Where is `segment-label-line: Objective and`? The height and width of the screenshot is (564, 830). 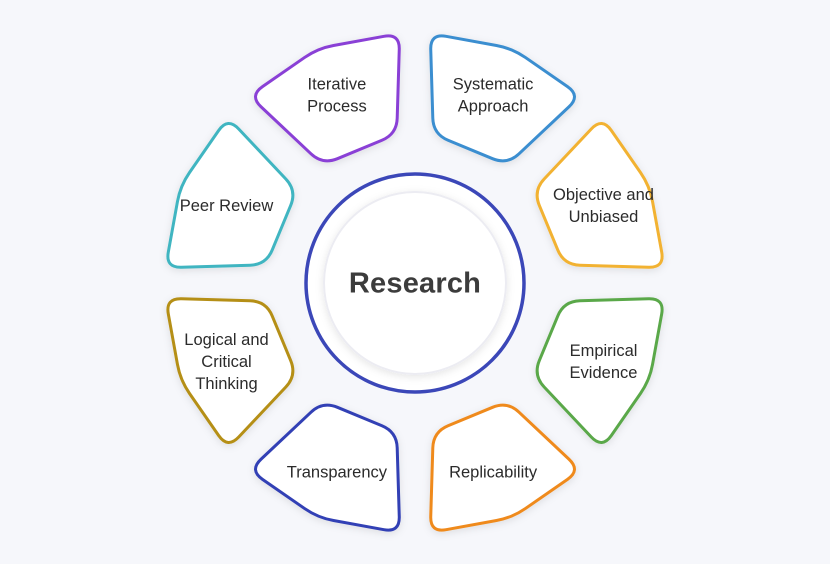
segment-label-line: Objective and is located at coordinates (603, 195).